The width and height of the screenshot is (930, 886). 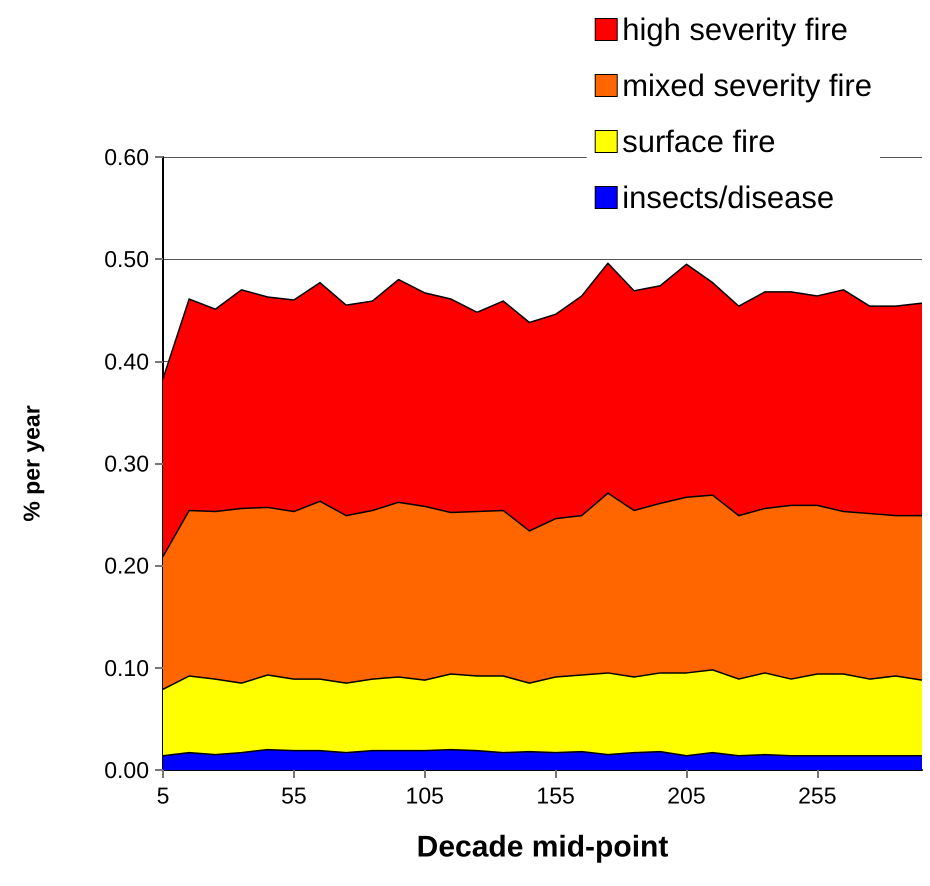 What do you see at coordinates (817, 795) in the screenshot?
I see `x-tick-label: 255` at bounding box center [817, 795].